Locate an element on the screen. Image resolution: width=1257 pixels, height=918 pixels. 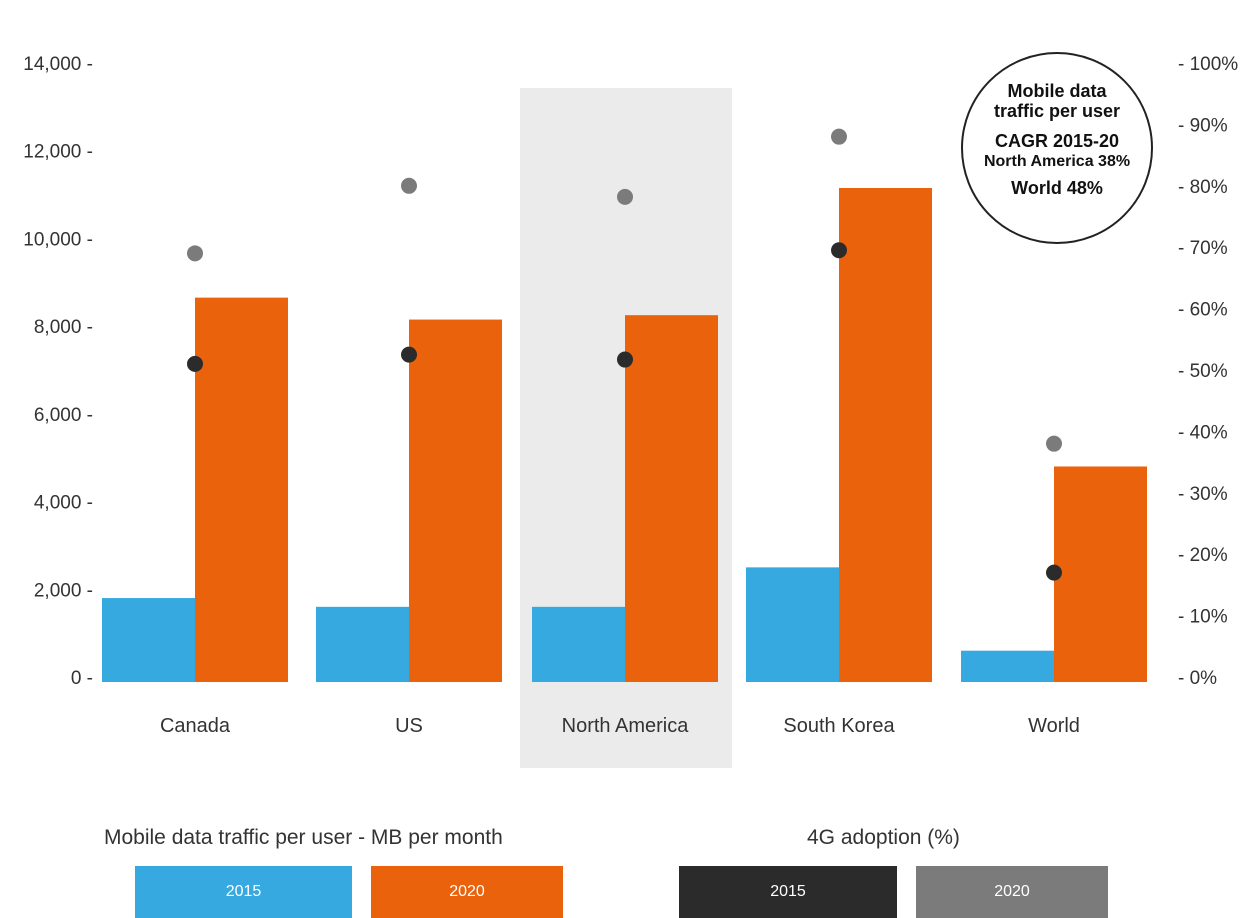
dot-2015-world is located at coordinates (1054, 572).